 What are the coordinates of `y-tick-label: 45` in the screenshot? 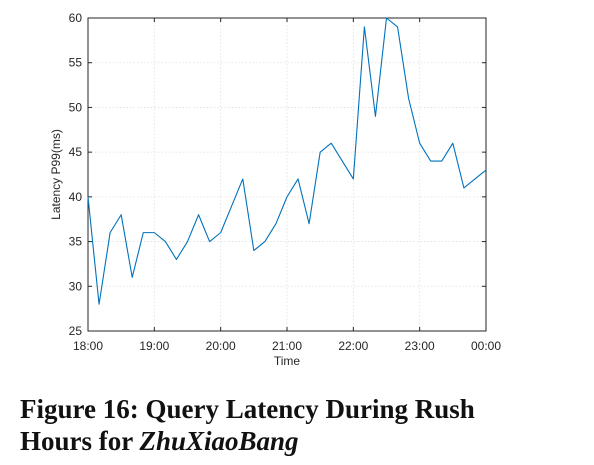 It's located at (76, 152).